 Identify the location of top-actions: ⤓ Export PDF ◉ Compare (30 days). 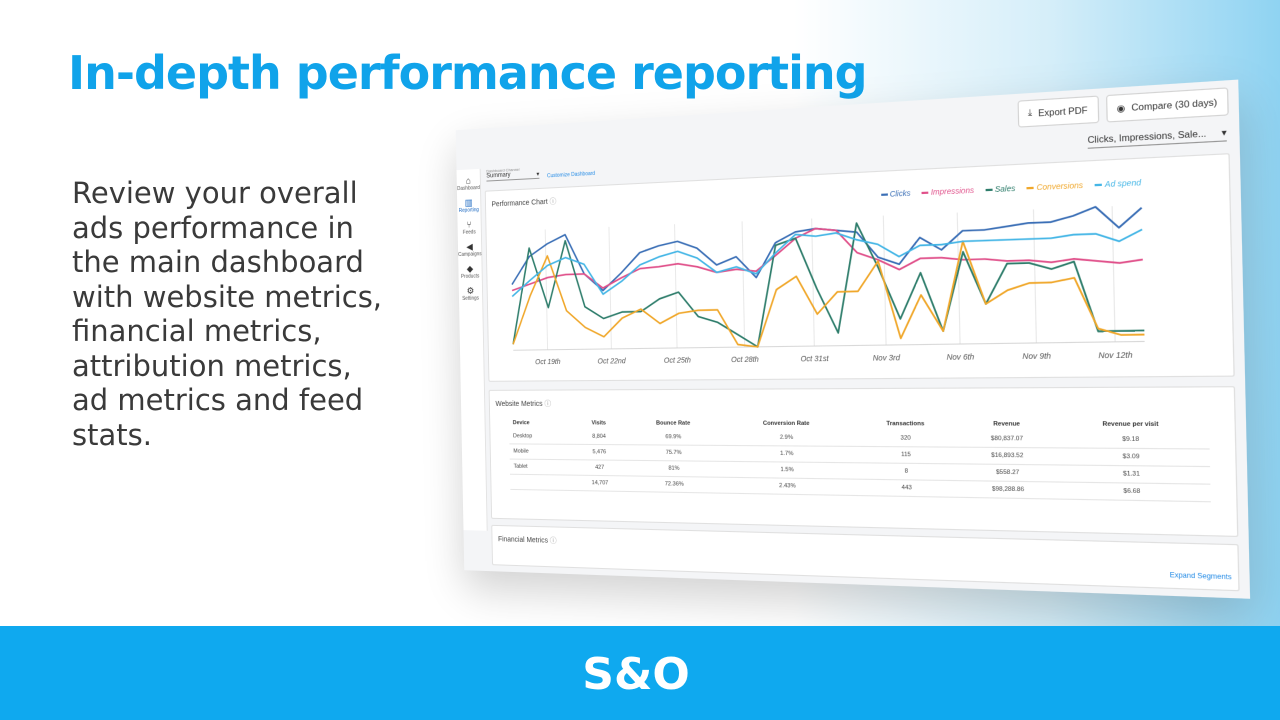
(1123, 107).